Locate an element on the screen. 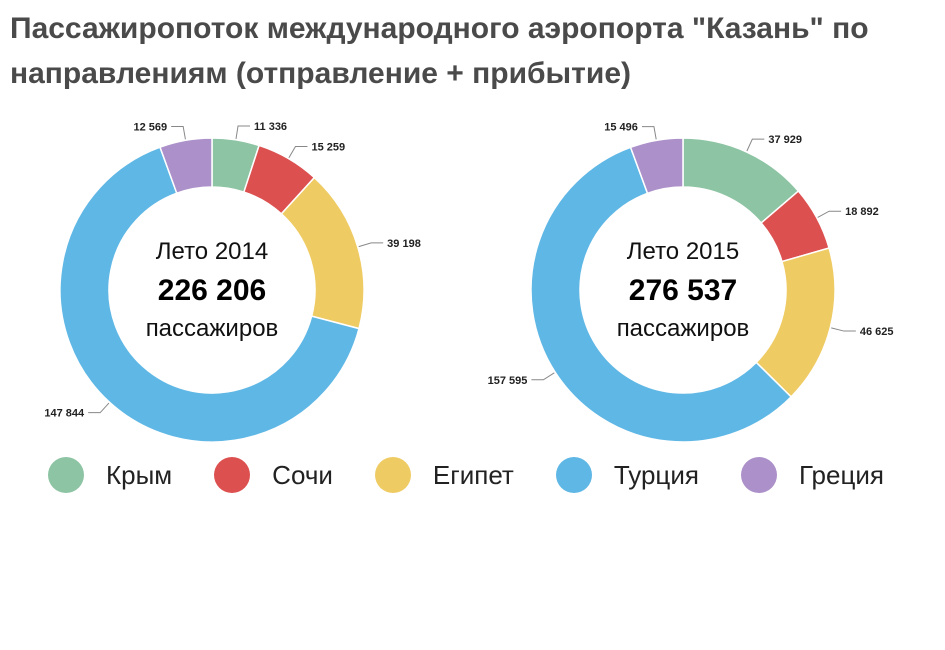 Image resolution: width=945 pixels, height=650 pixels. donut2-value-label-greece: 15 496 is located at coordinates (621, 128).